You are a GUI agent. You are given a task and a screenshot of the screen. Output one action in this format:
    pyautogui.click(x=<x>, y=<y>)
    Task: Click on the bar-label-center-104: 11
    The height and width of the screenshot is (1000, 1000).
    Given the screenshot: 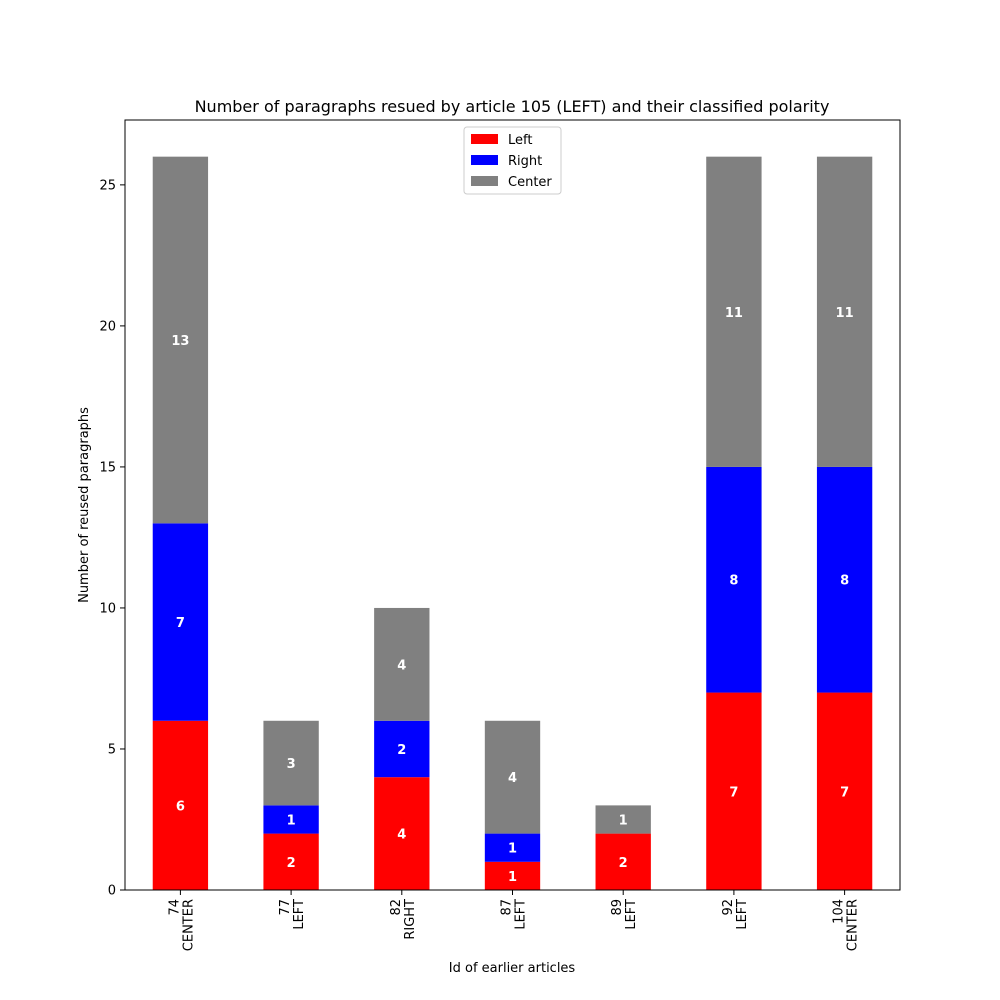 What is the action you would take?
    pyautogui.click(x=845, y=313)
    